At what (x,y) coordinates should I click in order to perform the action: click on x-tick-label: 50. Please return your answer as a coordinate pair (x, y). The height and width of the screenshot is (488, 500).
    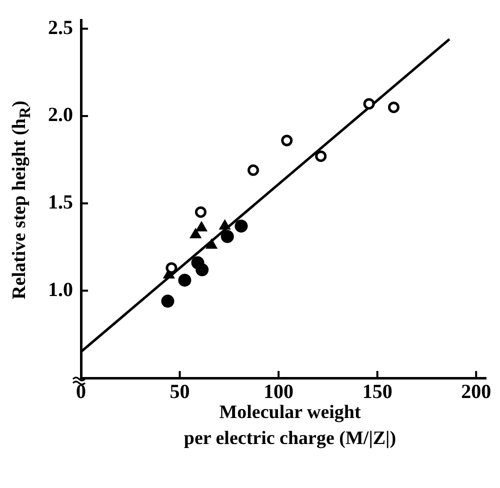
    Looking at the image, I should click on (180, 392).